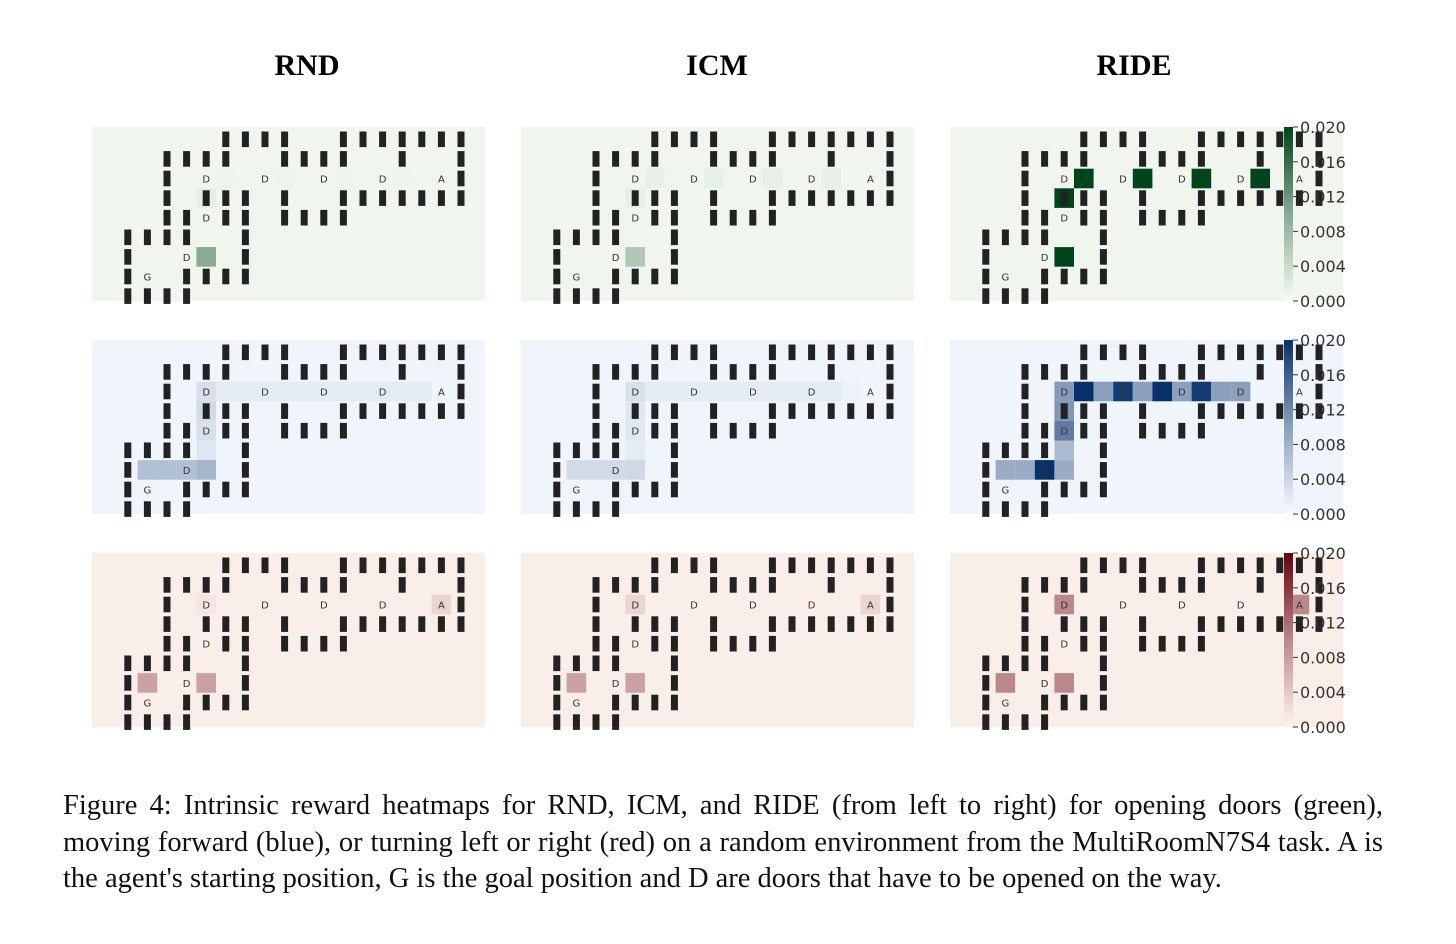  Describe the element at coordinates (1323, 231) in the screenshot. I see `colorbar-tick-label: 0.008` at that location.